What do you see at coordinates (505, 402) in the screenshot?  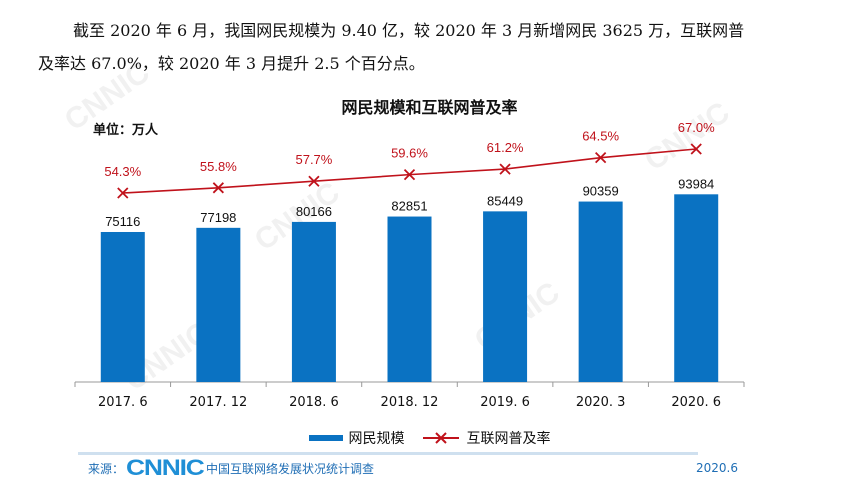 I see `x-tick-label: 2019. 6` at bounding box center [505, 402].